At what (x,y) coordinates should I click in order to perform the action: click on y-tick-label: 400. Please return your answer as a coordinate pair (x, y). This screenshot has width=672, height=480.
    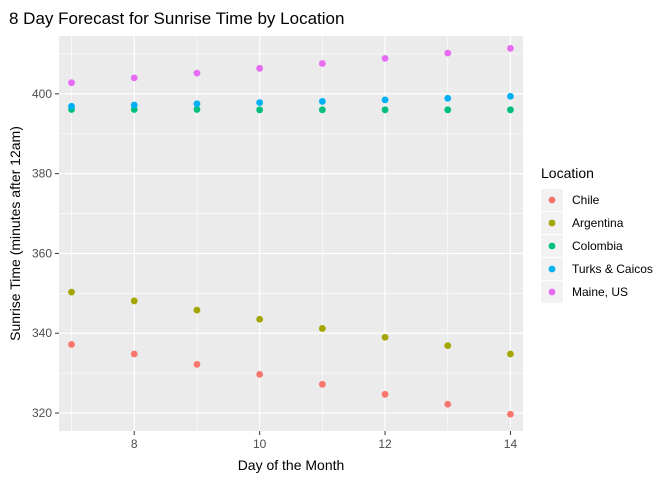
    Looking at the image, I should click on (42, 94).